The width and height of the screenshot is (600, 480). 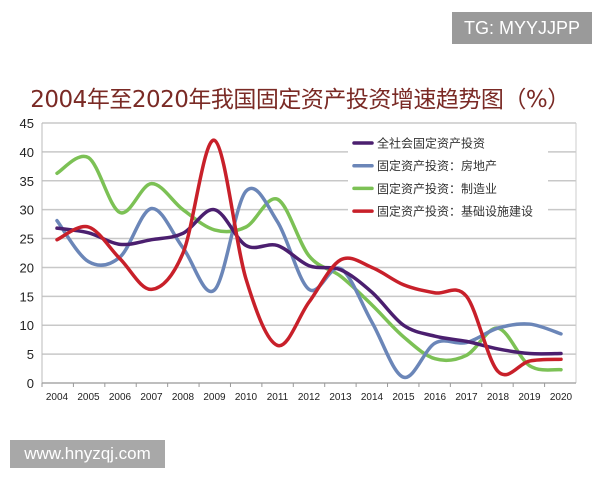 I want to click on y-tick-label: 15, so click(x=27, y=296).